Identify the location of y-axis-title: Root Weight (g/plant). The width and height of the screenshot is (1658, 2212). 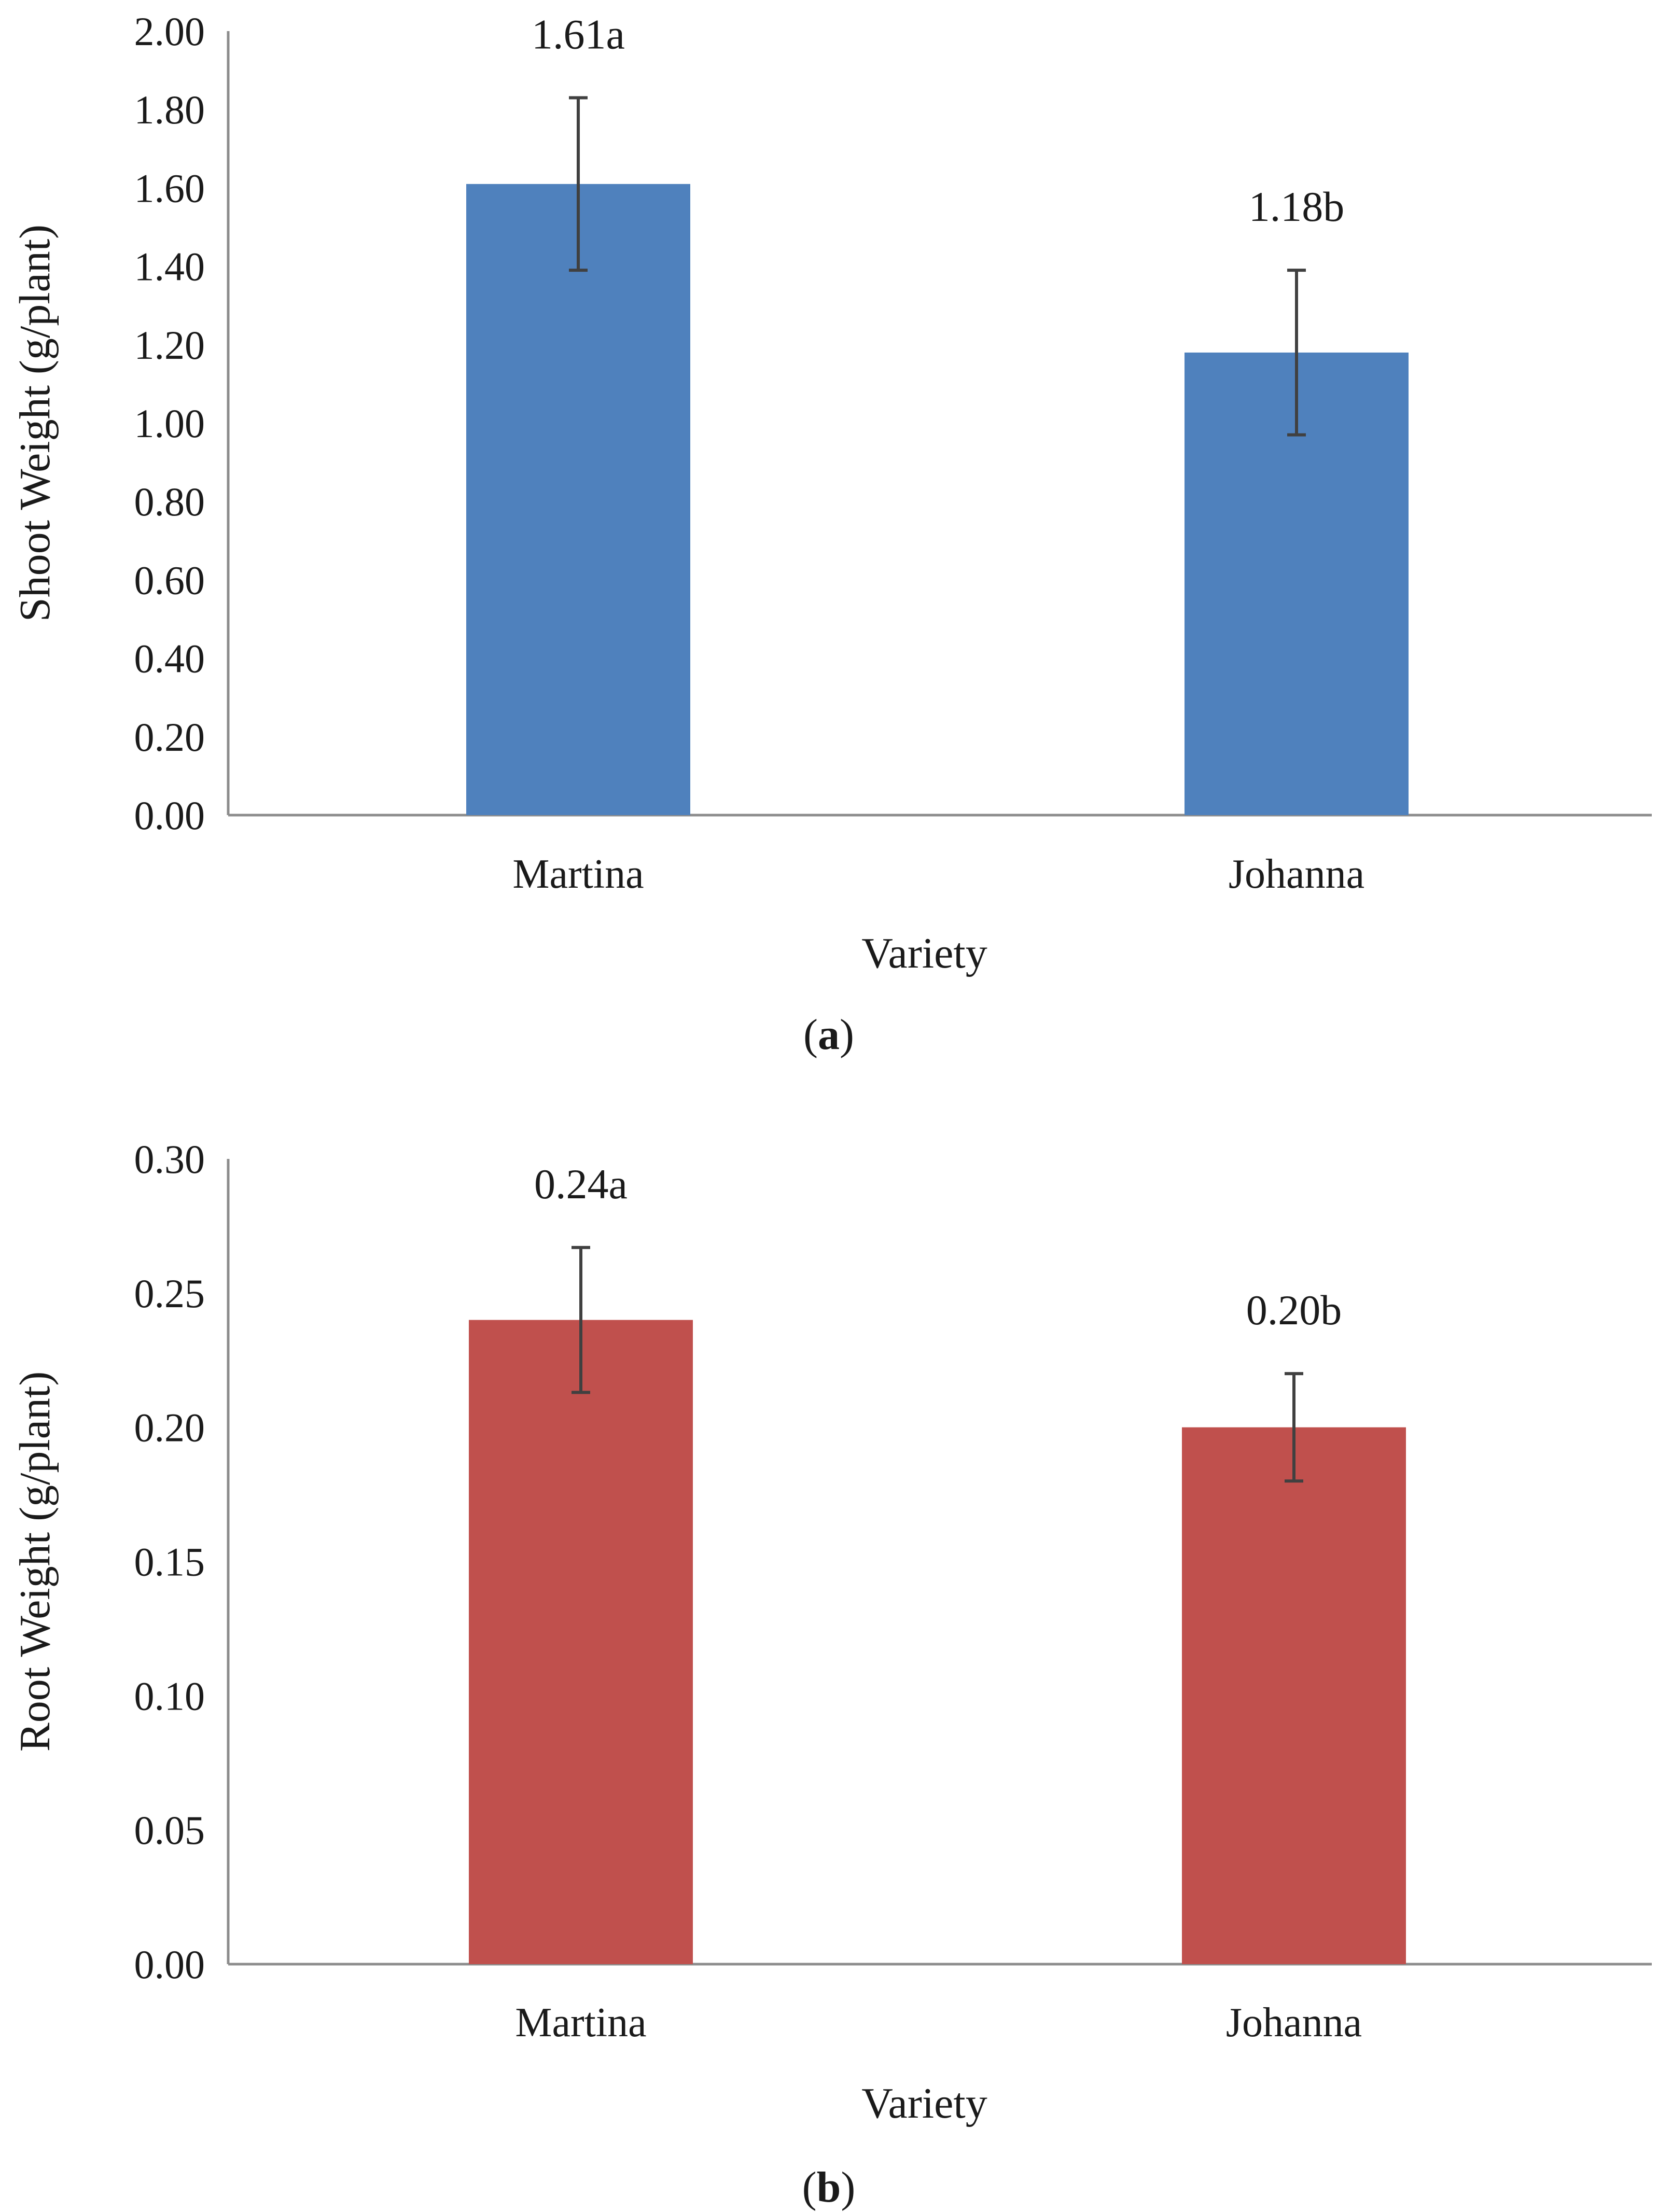
(35, 1561).